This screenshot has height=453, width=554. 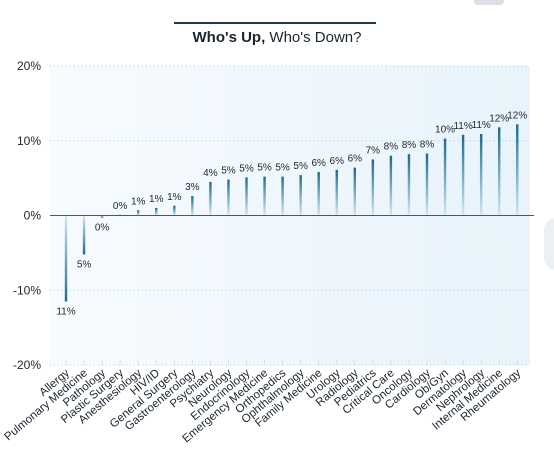 What do you see at coordinates (27, 365) in the screenshot?
I see `y-tick-label: -20%` at bounding box center [27, 365].